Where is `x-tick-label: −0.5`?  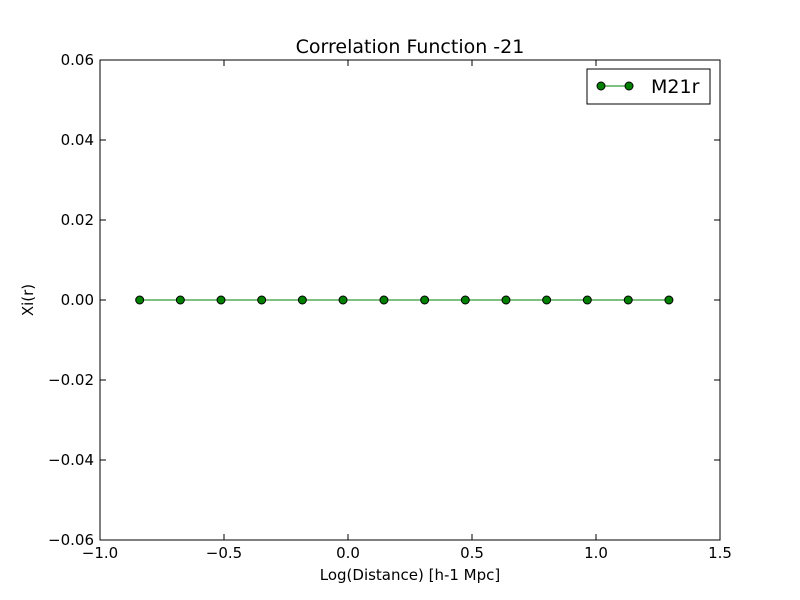
x-tick-label: −0.5 is located at coordinates (224, 553).